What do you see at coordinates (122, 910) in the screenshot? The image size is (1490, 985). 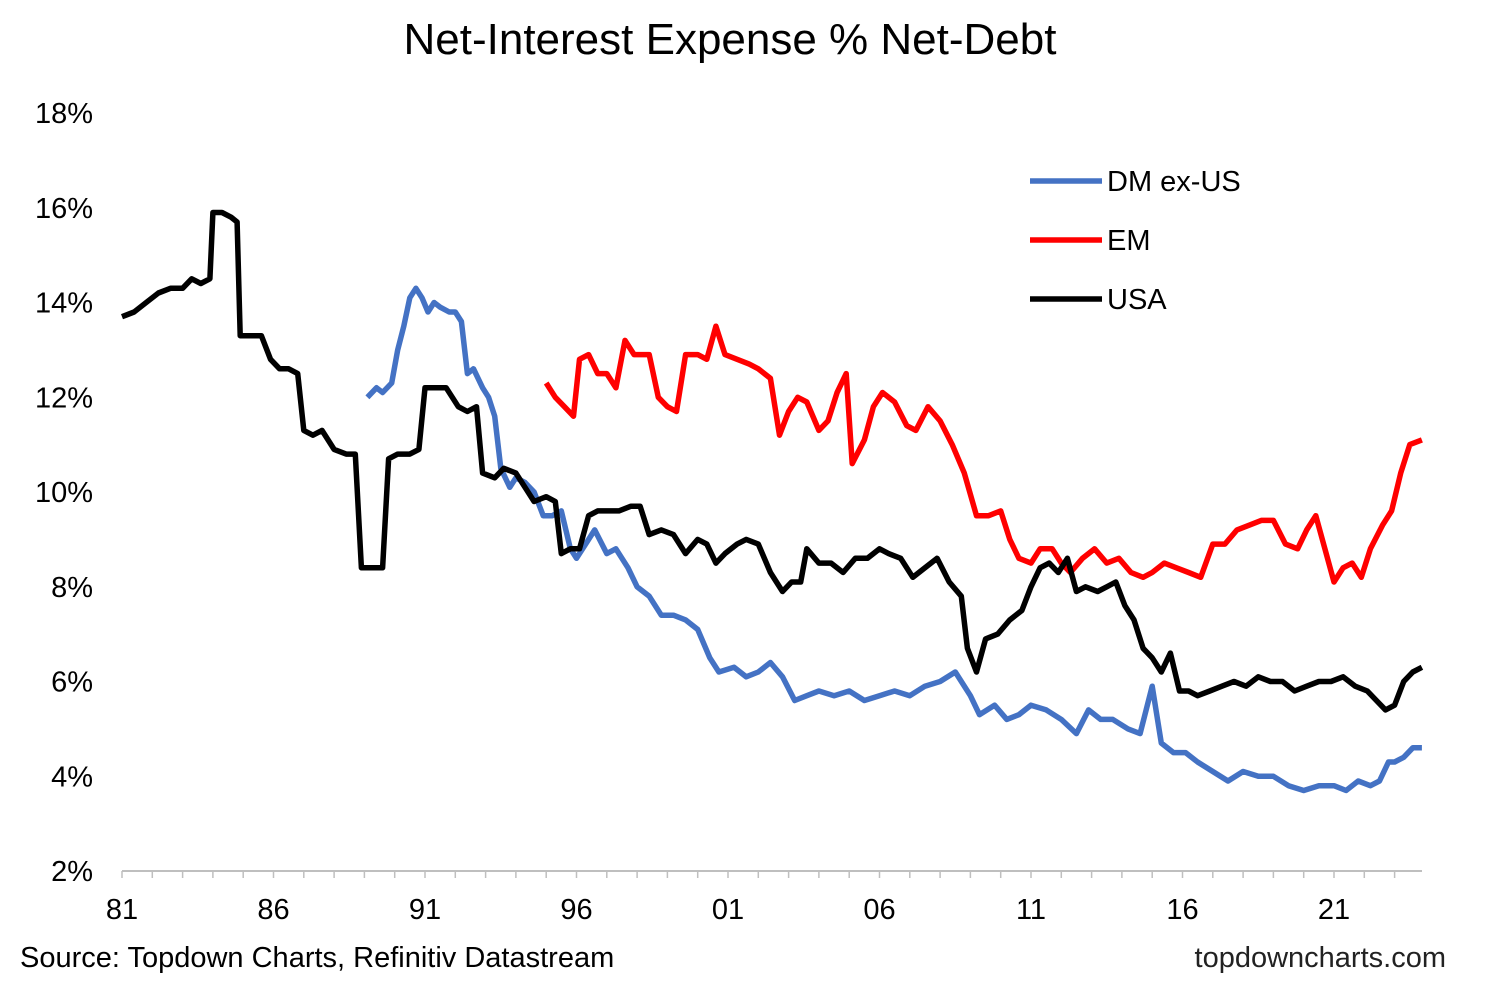 I see `x-tick-label: 81` at bounding box center [122, 910].